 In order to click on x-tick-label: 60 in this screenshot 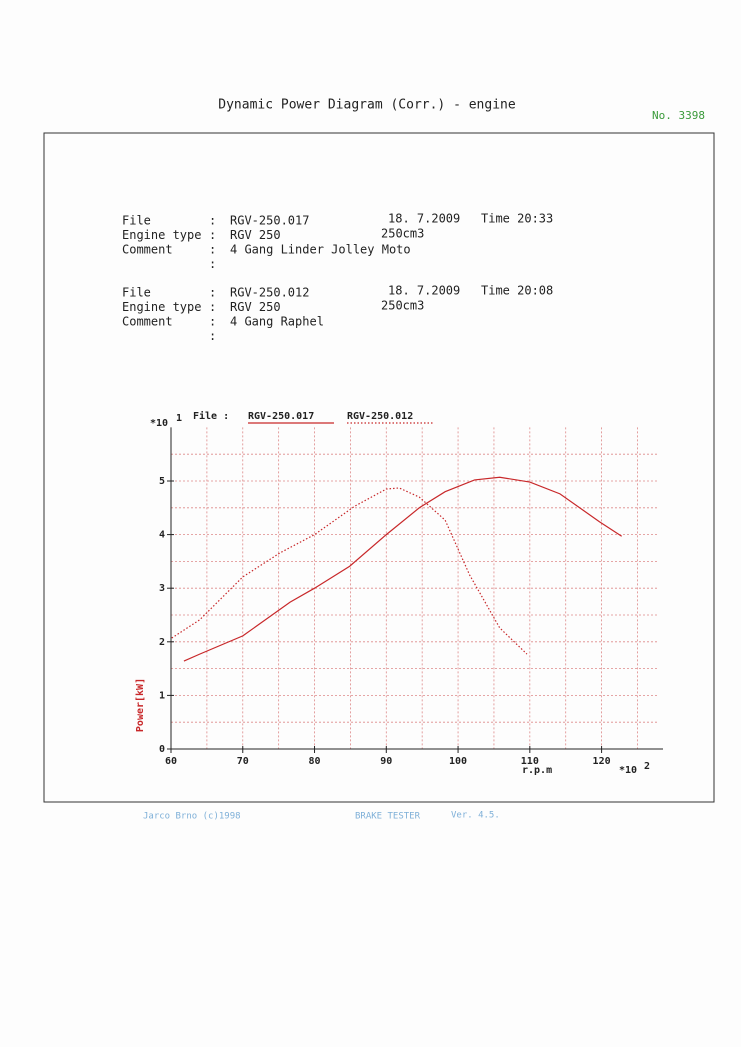, I will do `click(171, 761)`.